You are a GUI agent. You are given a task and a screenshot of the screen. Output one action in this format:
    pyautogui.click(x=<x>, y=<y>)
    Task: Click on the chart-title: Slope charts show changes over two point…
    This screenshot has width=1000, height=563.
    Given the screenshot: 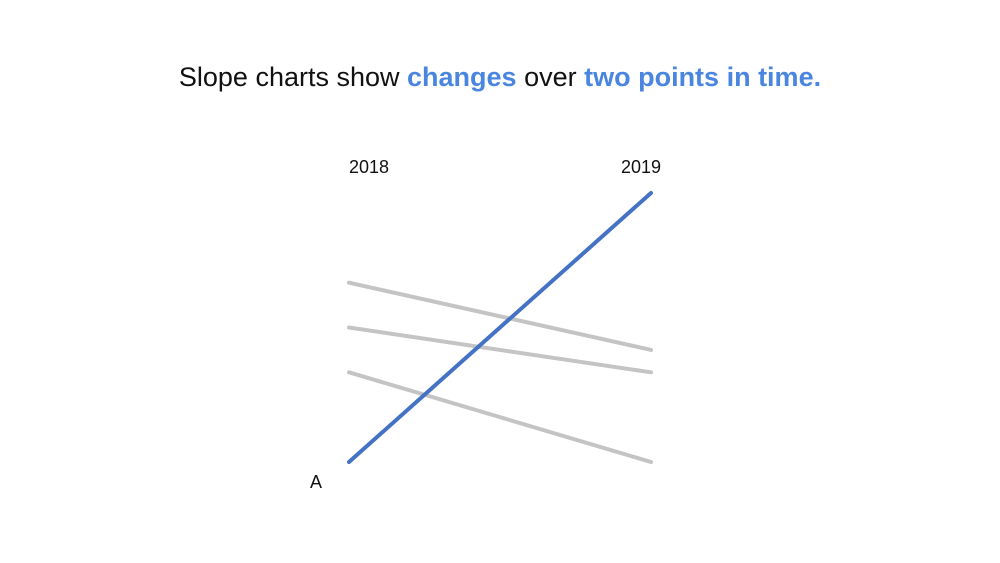 What is the action you would take?
    pyautogui.click(x=500, y=77)
    